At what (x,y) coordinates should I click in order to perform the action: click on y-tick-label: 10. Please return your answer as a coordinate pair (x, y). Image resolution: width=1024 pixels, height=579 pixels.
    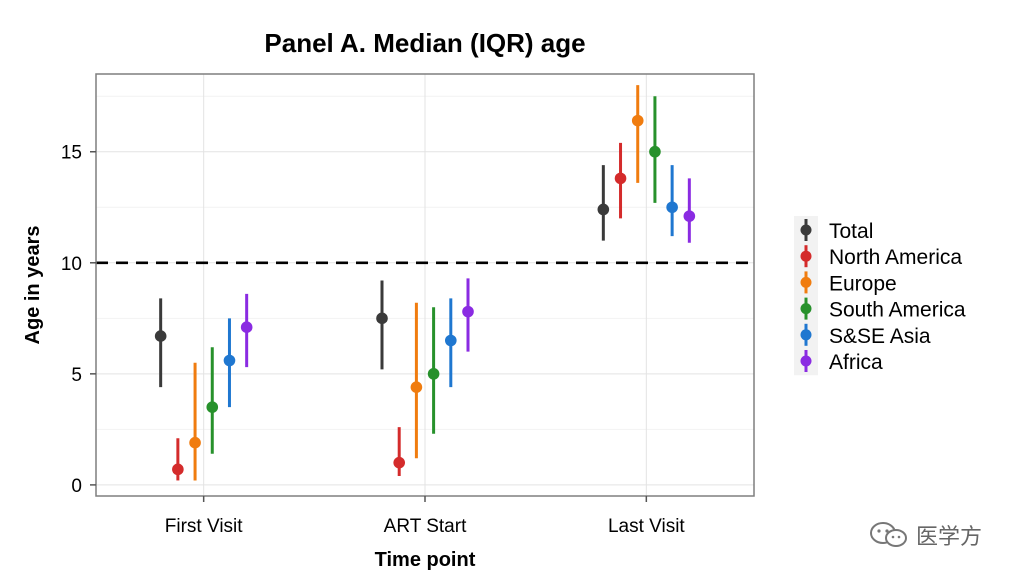
    Looking at the image, I should click on (71, 264).